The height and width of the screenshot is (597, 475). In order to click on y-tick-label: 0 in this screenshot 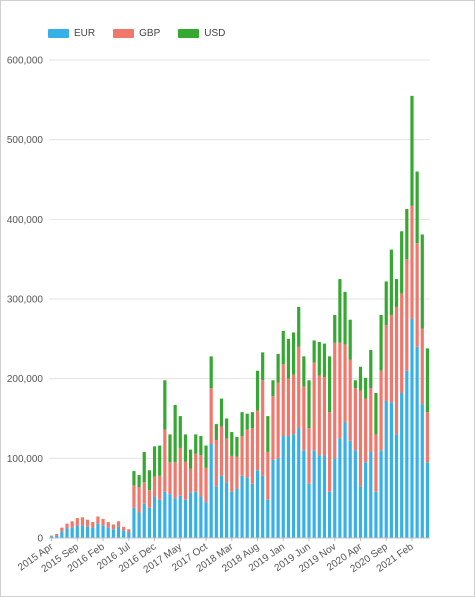, I will do `click(40, 539)`.